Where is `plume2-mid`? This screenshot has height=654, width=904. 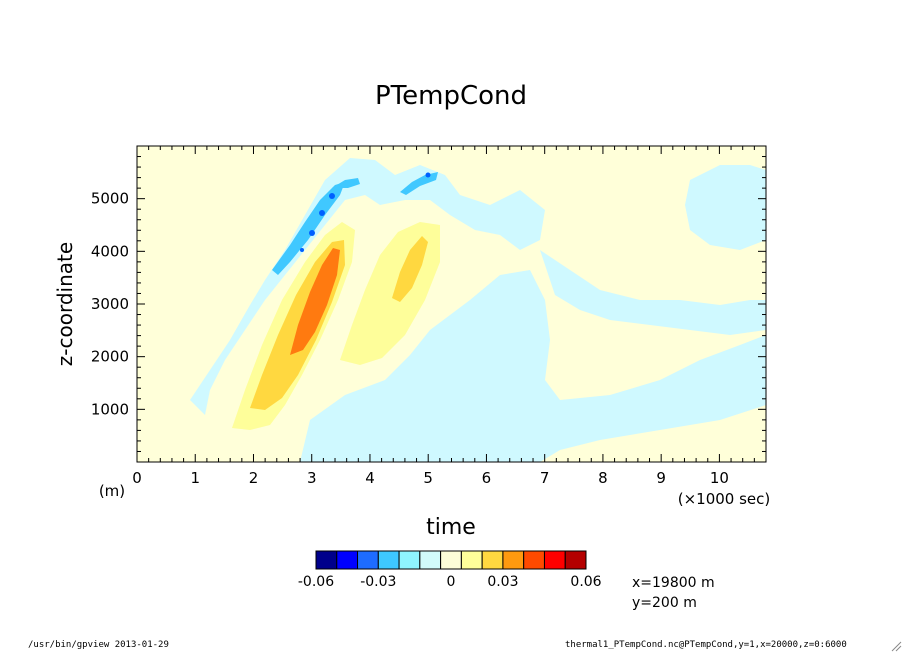 plume2-mid is located at coordinates (410, 269).